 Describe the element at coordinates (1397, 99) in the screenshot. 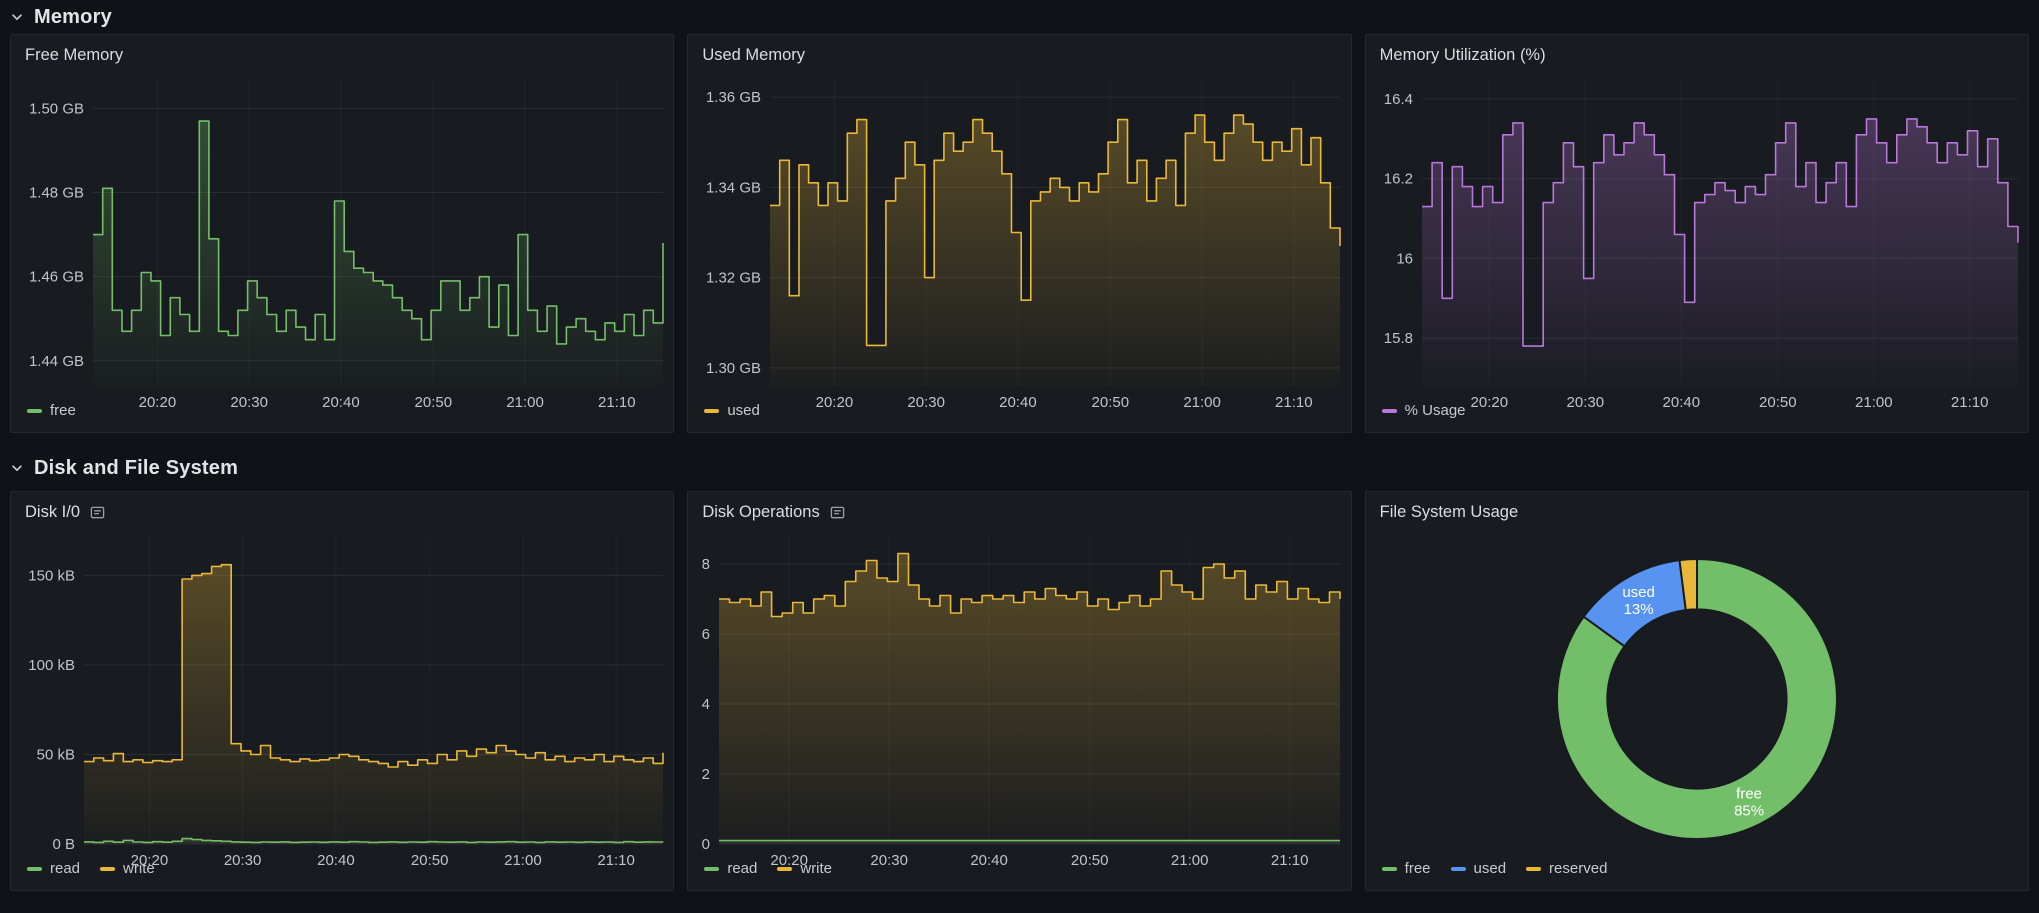

I see `svg-text: 16.4` at that location.